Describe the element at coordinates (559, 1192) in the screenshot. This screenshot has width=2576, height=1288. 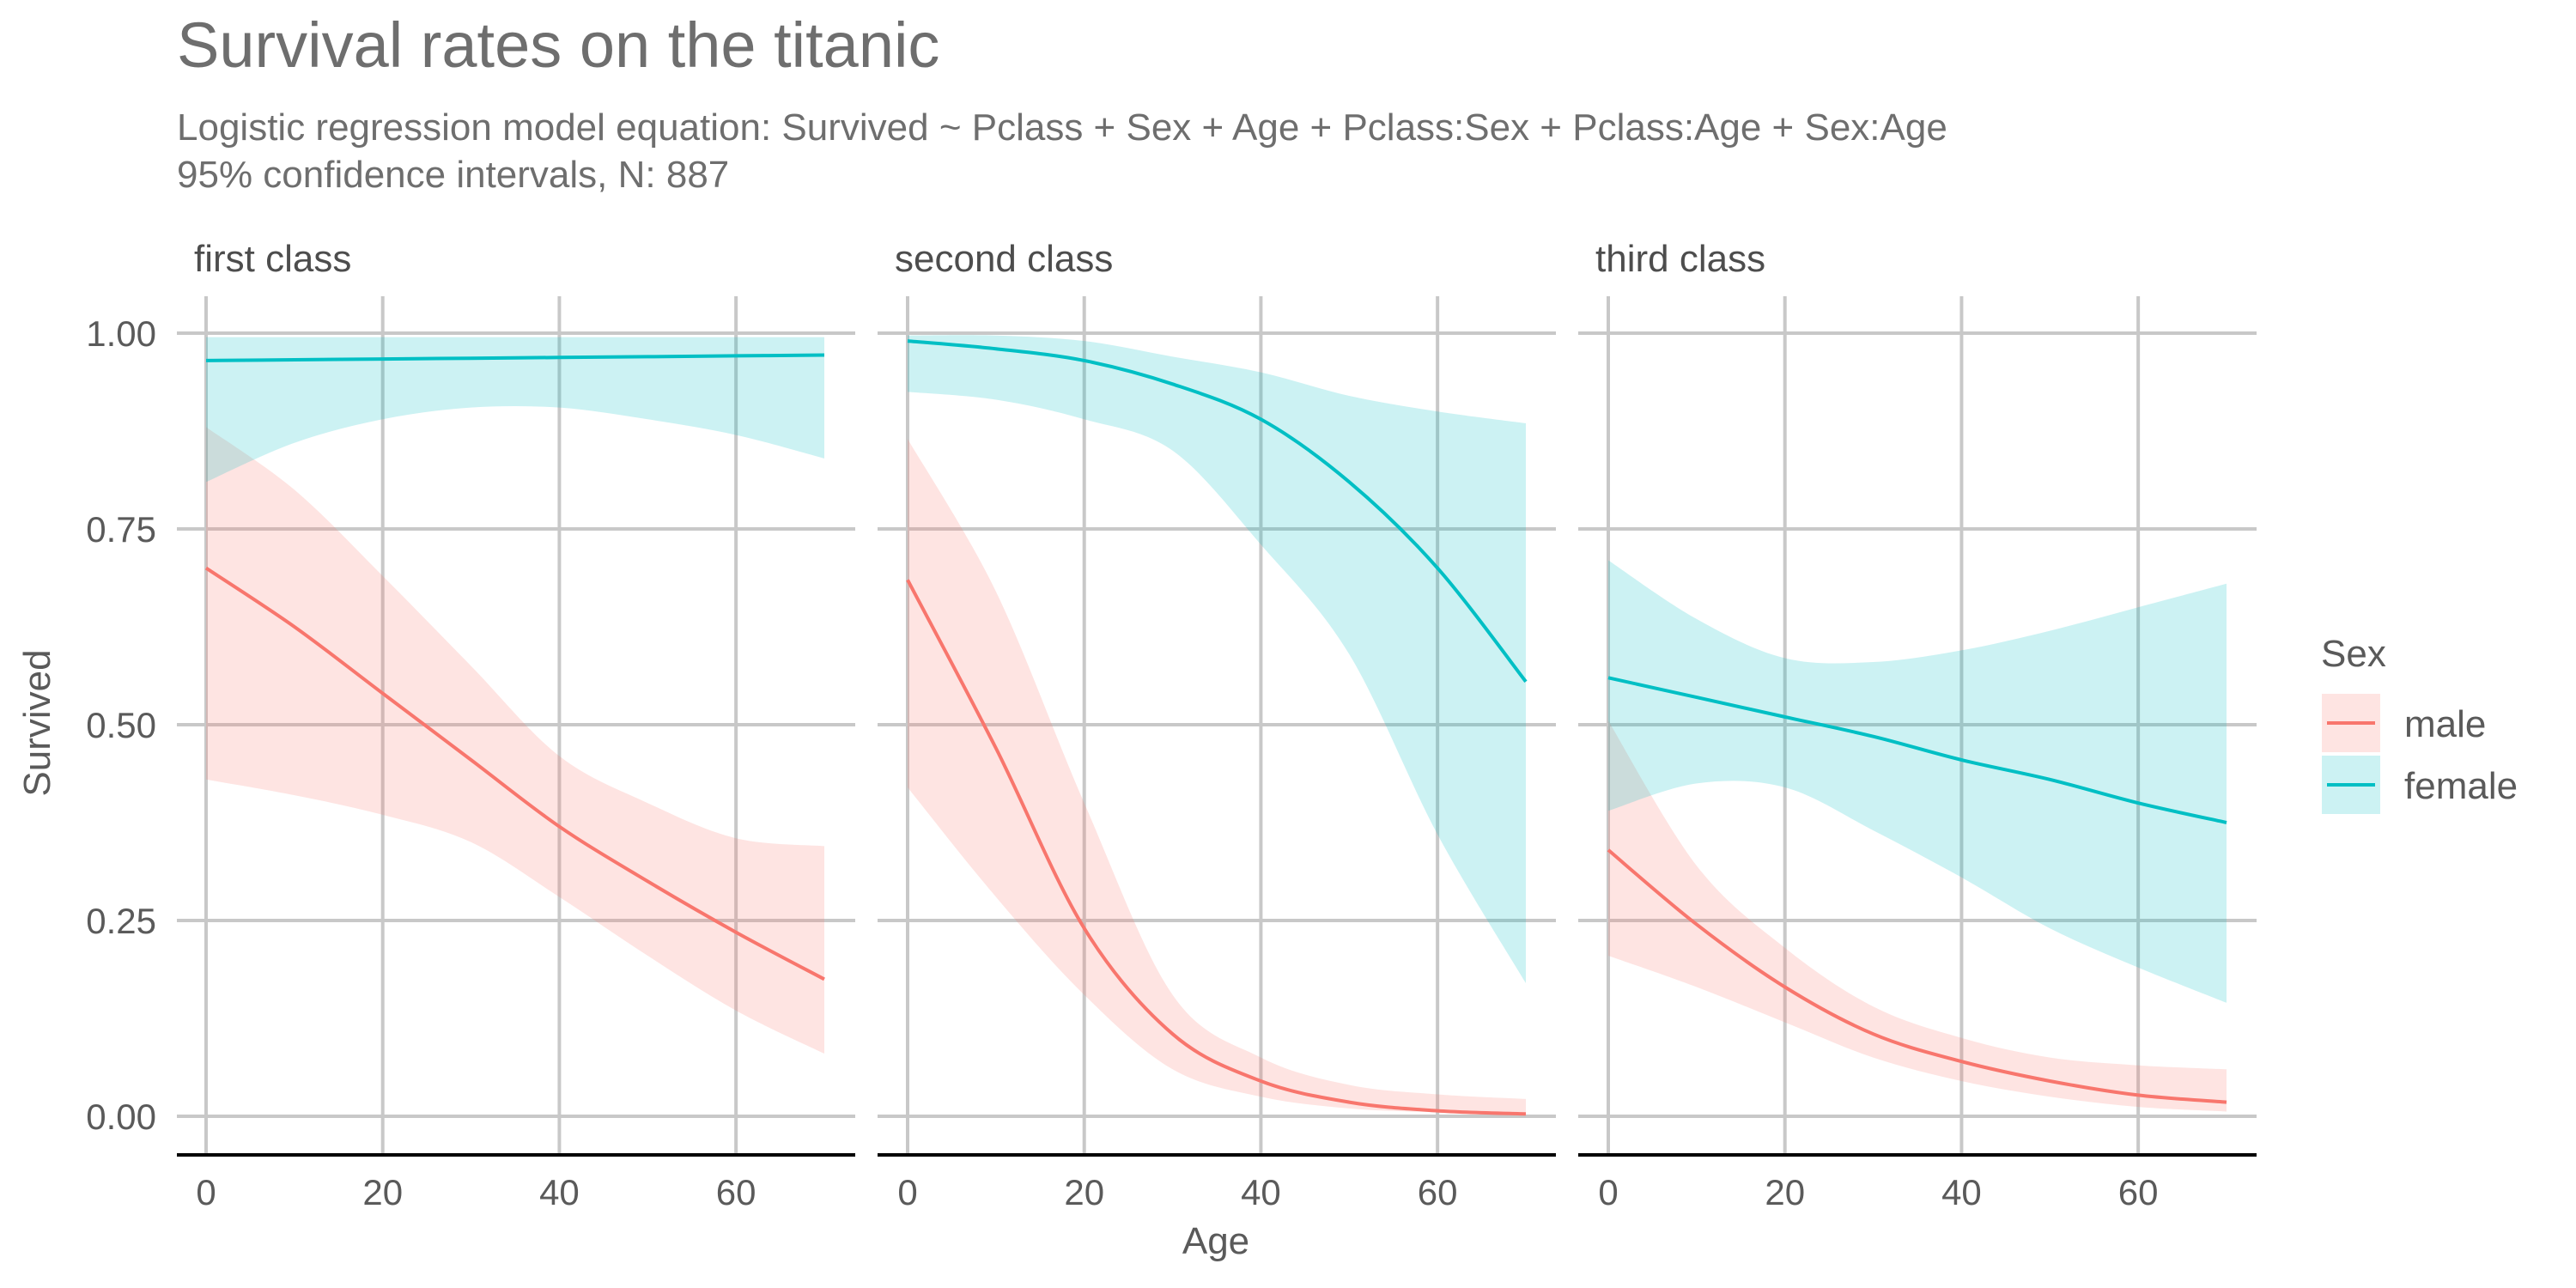
I see `x-tick-label-first-class-2: 40` at that location.